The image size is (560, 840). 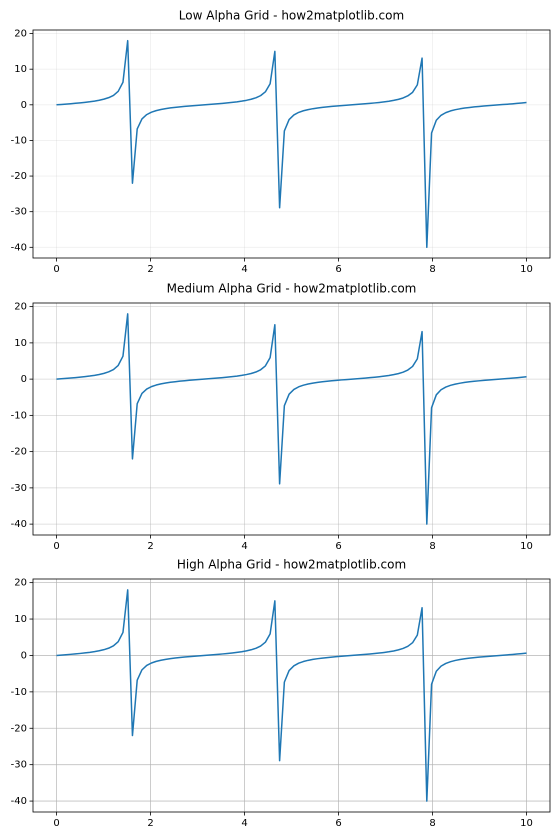 What do you see at coordinates (292, 289) in the screenshot?
I see `chart-title: Medium Alpha Grid - how2matplotlib.com` at bounding box center [292, 289].